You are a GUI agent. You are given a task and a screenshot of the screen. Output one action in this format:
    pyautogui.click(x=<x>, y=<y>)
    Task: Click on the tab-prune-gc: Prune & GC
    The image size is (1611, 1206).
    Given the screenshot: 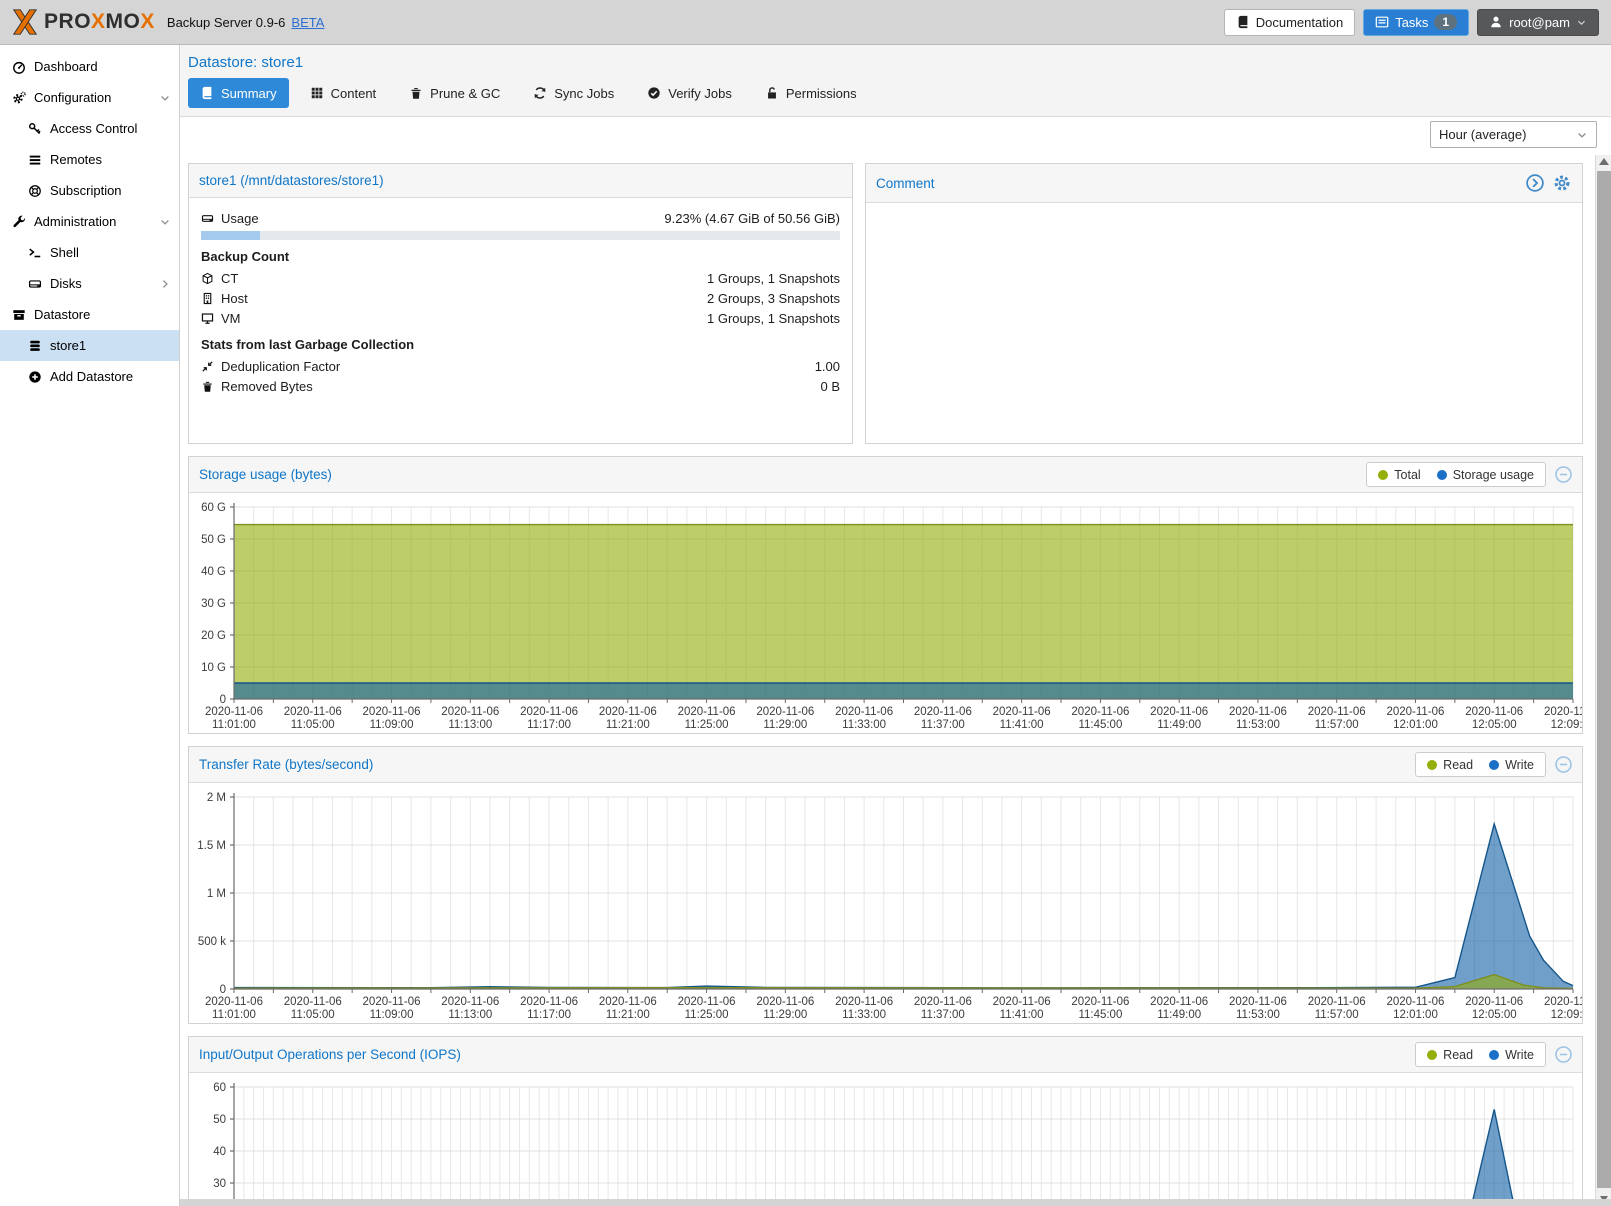 What is the action you would take?
    pyautogui.click(x=454, y=93)
    